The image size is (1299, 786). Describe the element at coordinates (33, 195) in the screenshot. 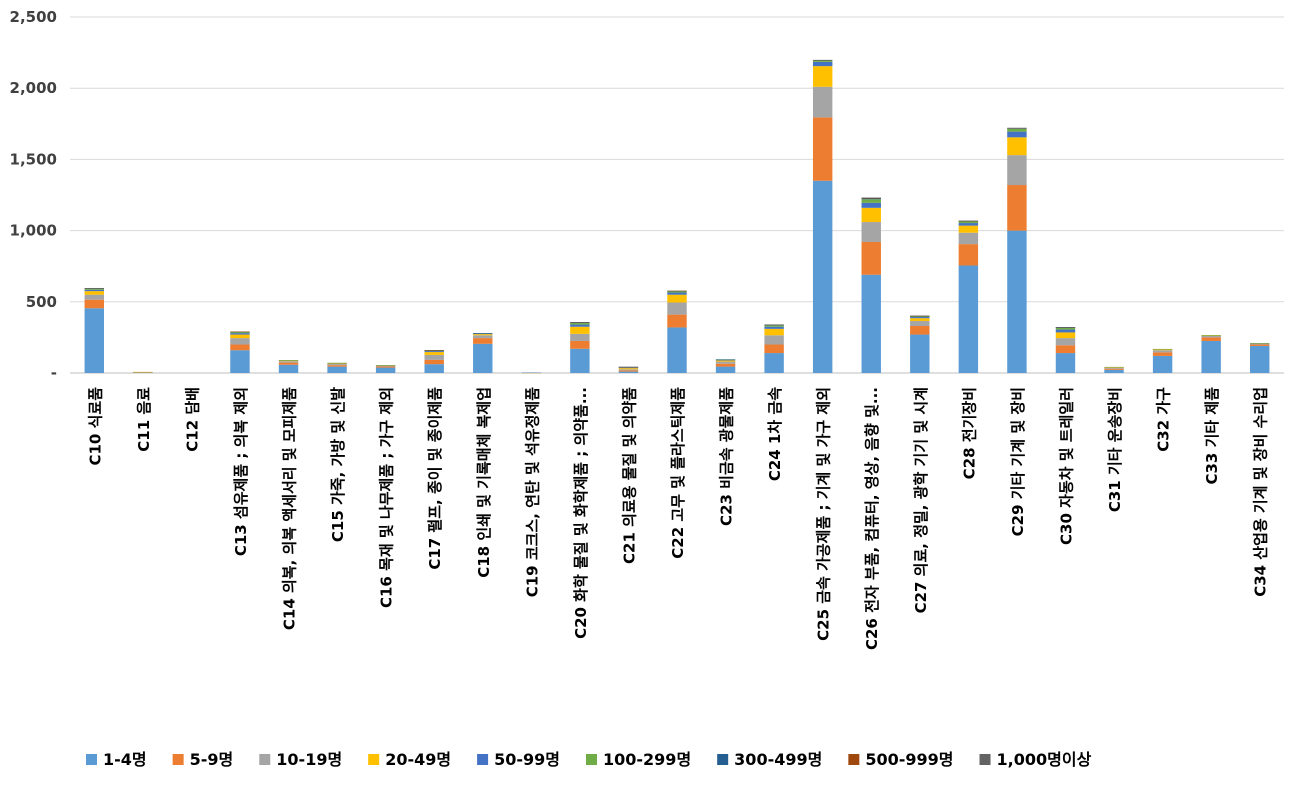

I see `y-axis-ticks: - 500 1,000 1,500 2,000 2,500` at that location.